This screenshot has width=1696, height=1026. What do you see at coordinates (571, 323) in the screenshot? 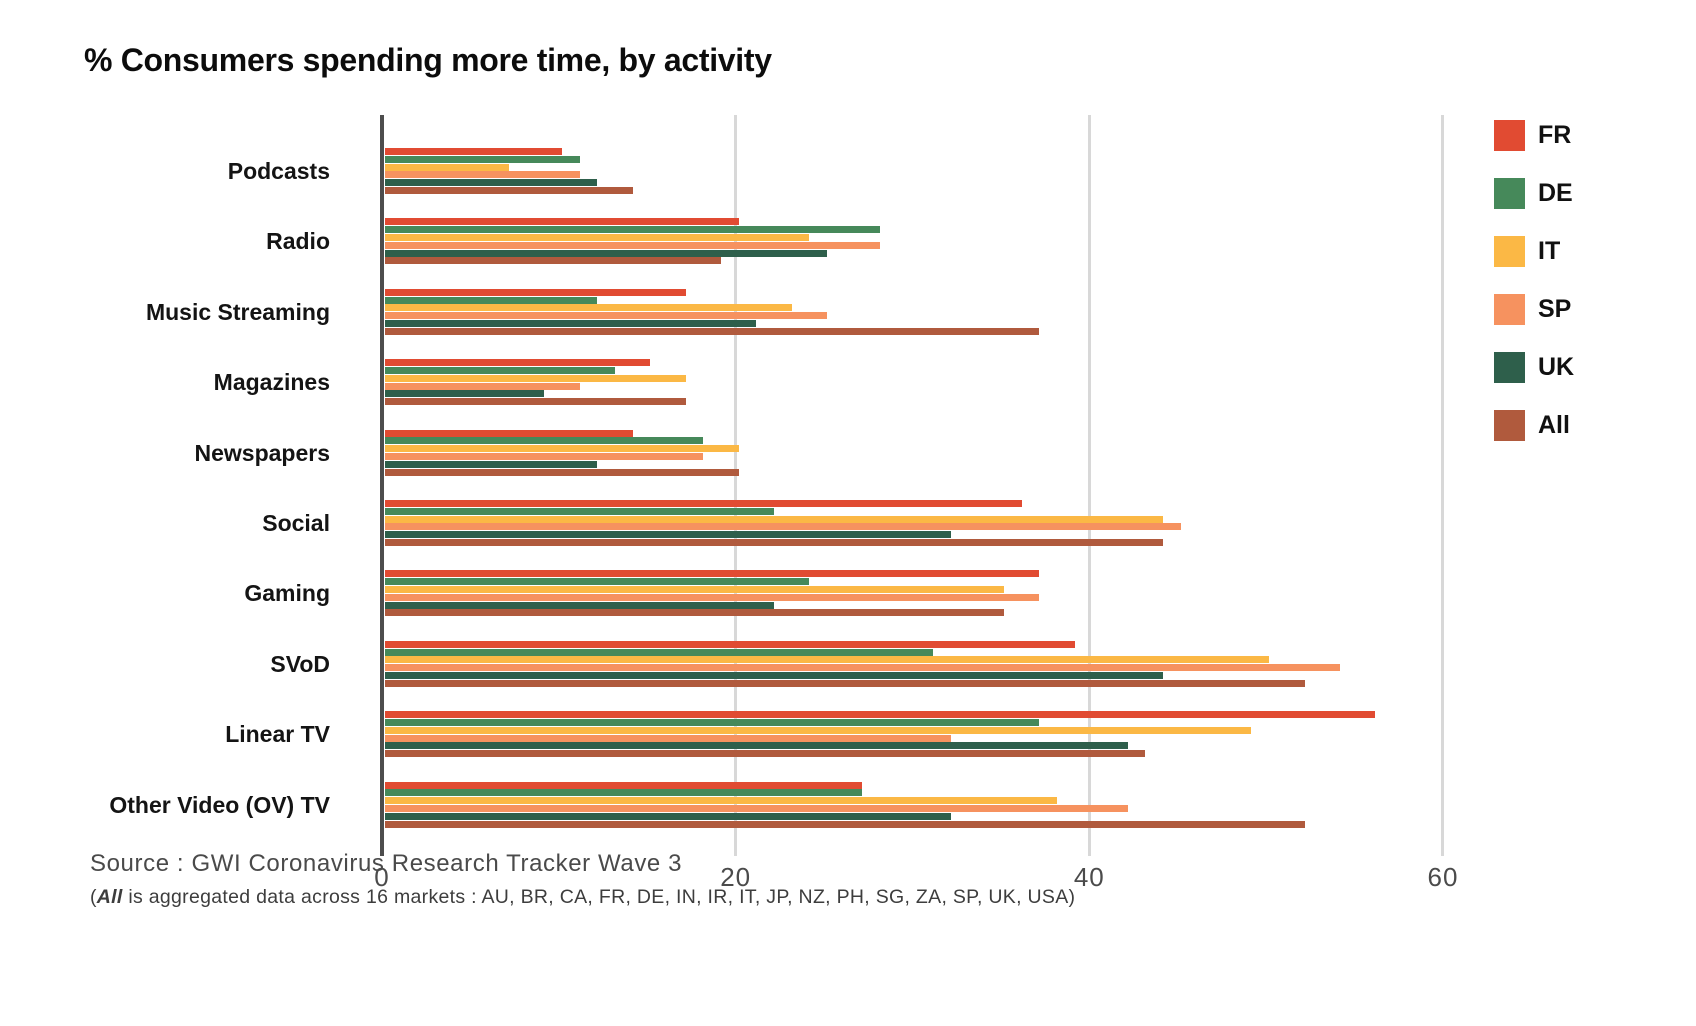
I see `bar-uk-music-streaming` at bounding box center [571, 323].